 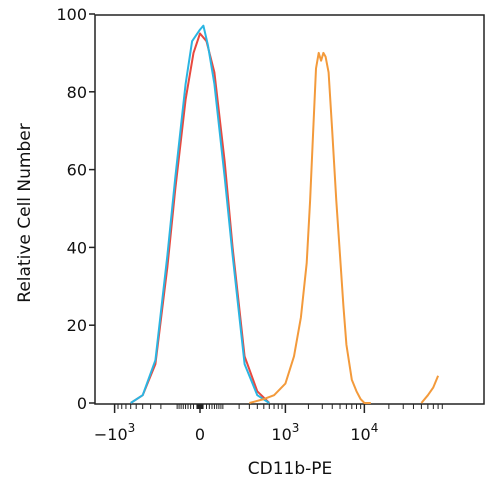 I want to click on y-axis: 0 20 40 60 80 100, so click(x=75, y=209).